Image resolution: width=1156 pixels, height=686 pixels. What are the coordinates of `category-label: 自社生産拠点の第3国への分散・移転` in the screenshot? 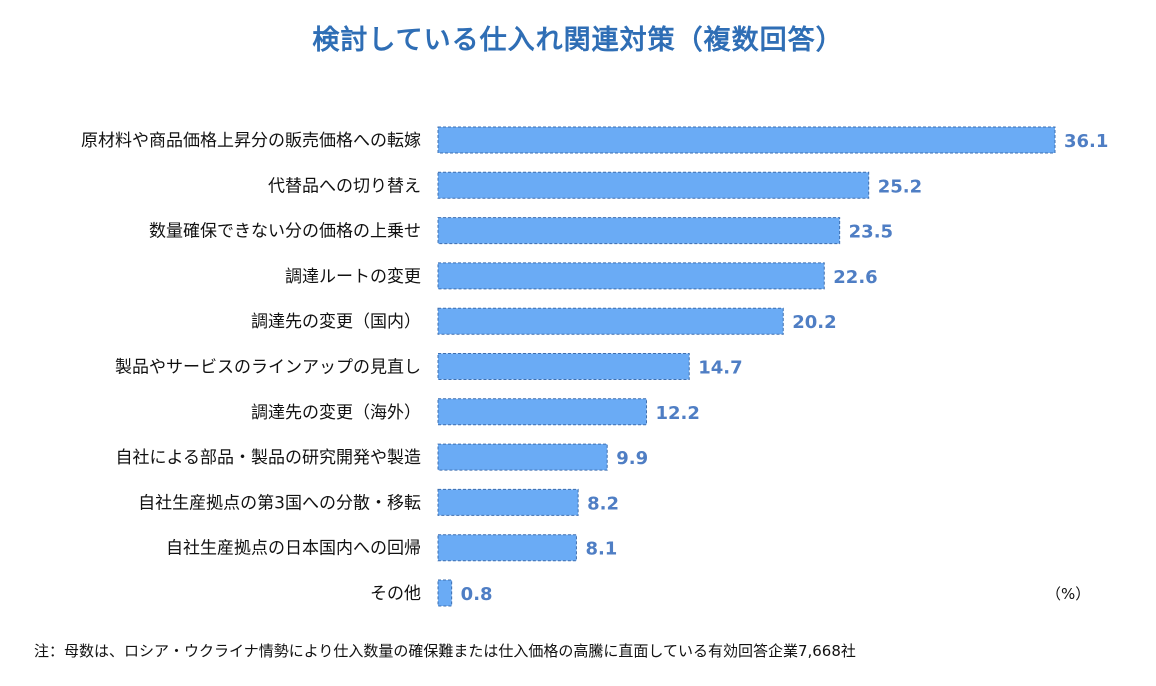 It's located at (279, 503).